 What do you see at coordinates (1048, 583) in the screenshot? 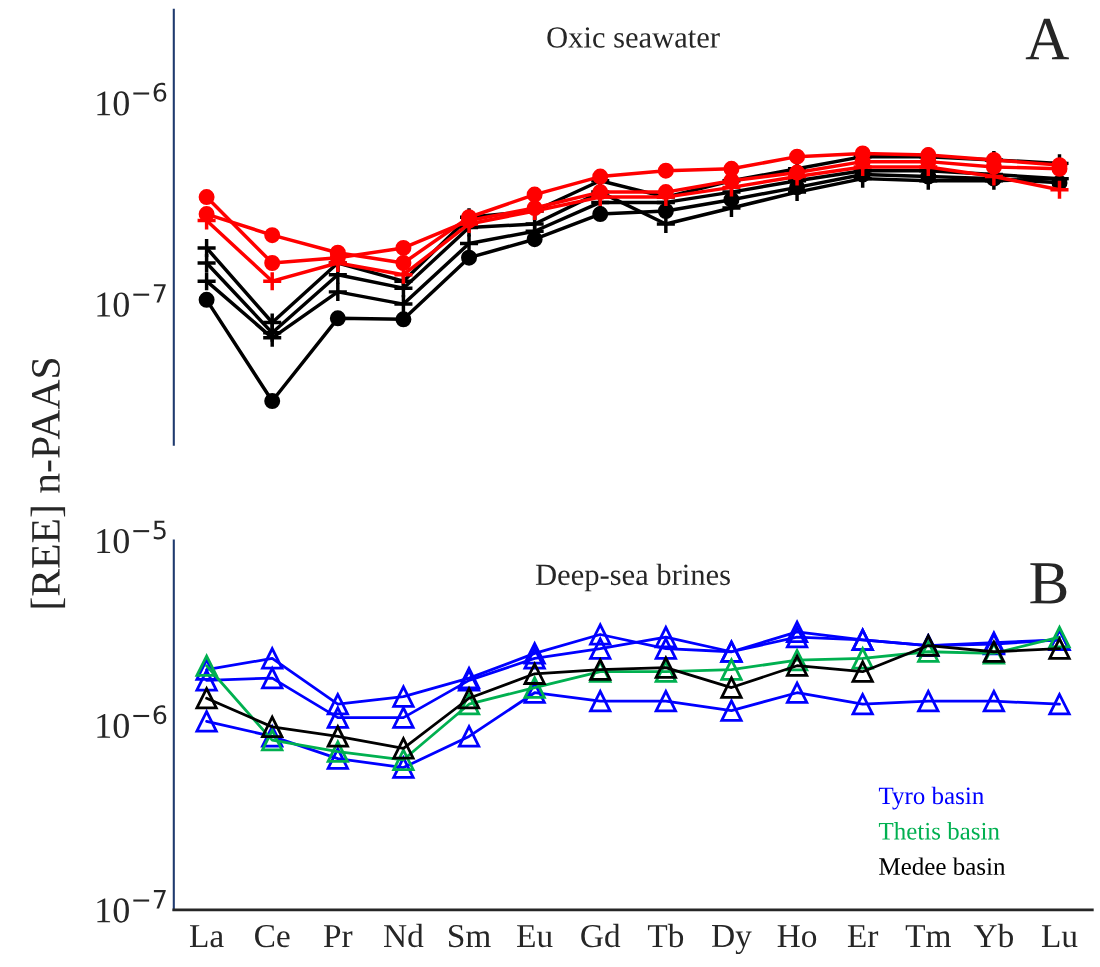
I see `annotation: B` at bounding box center [1048, 583].